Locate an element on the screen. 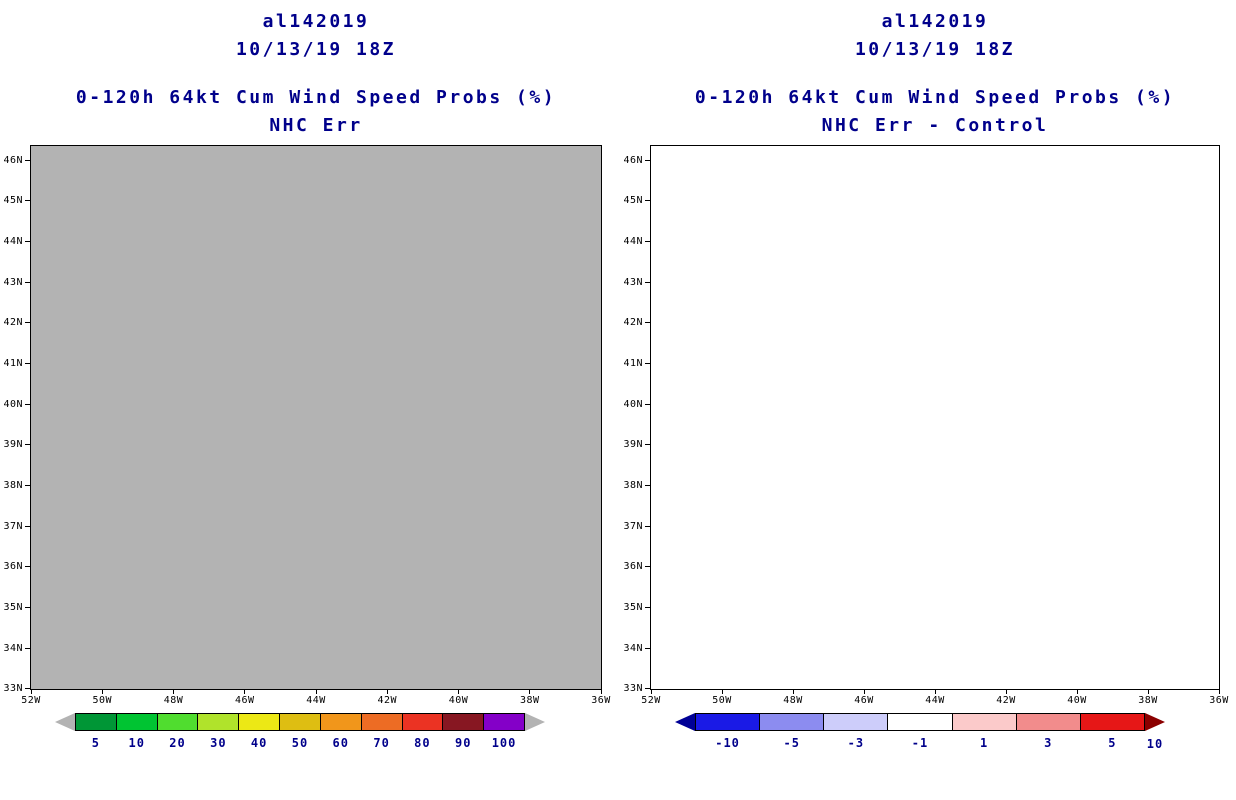  colorbar-value: 3 is located at coordinates (1048, 743).